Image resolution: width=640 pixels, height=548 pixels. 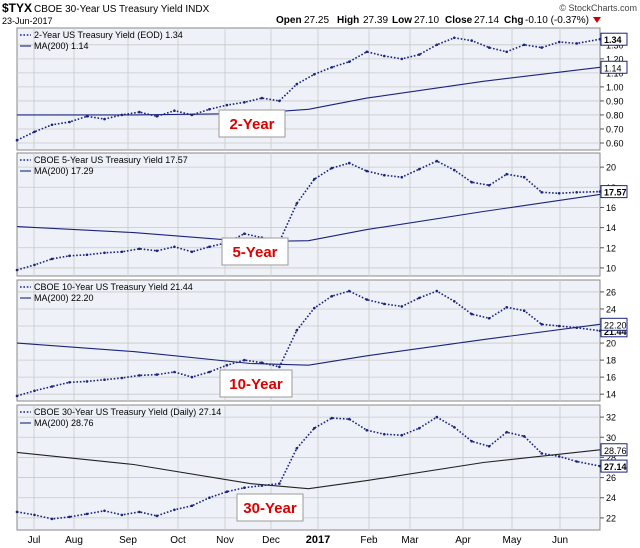 What do you see at coordinates (410, 540) in the screenshot?
I see `x-tick-label: Mar` at bounding box center [410, 540].